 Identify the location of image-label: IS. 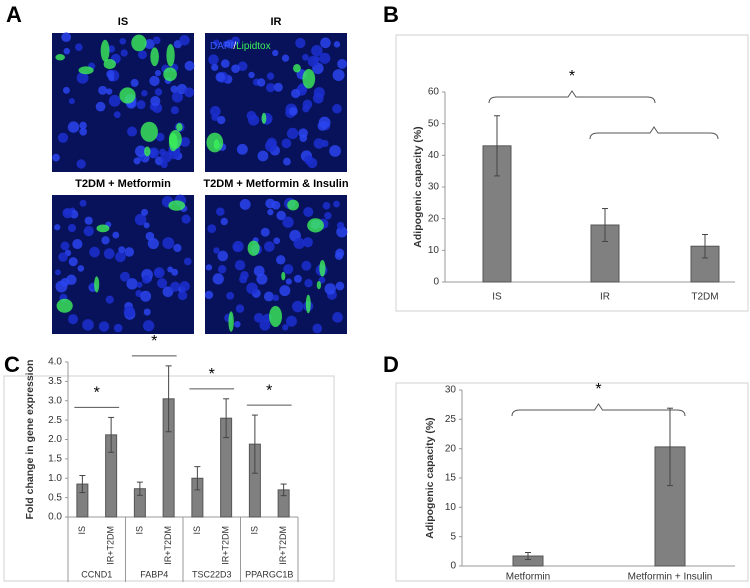
(123, 22).